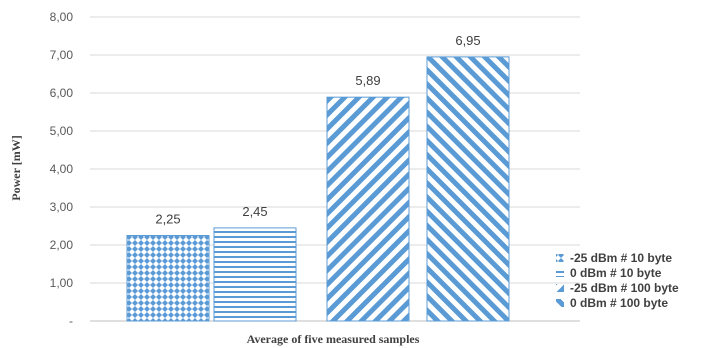  What do you see at coordinates (621, 258) in the screenshot?
I see `legend-label: -25 dBm # 10 byte` at bounding box center [621, 258].